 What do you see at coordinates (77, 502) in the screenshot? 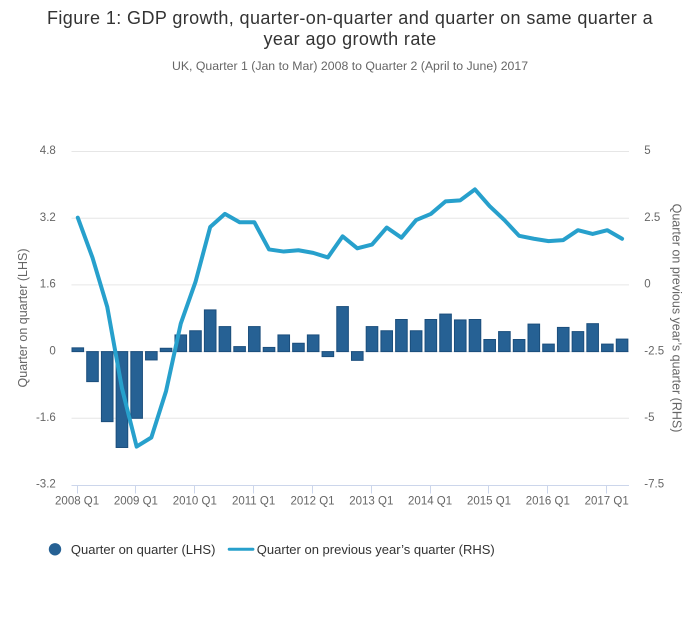
I see `svg-text: 2008 Q1` at bounding box center [77, 502].